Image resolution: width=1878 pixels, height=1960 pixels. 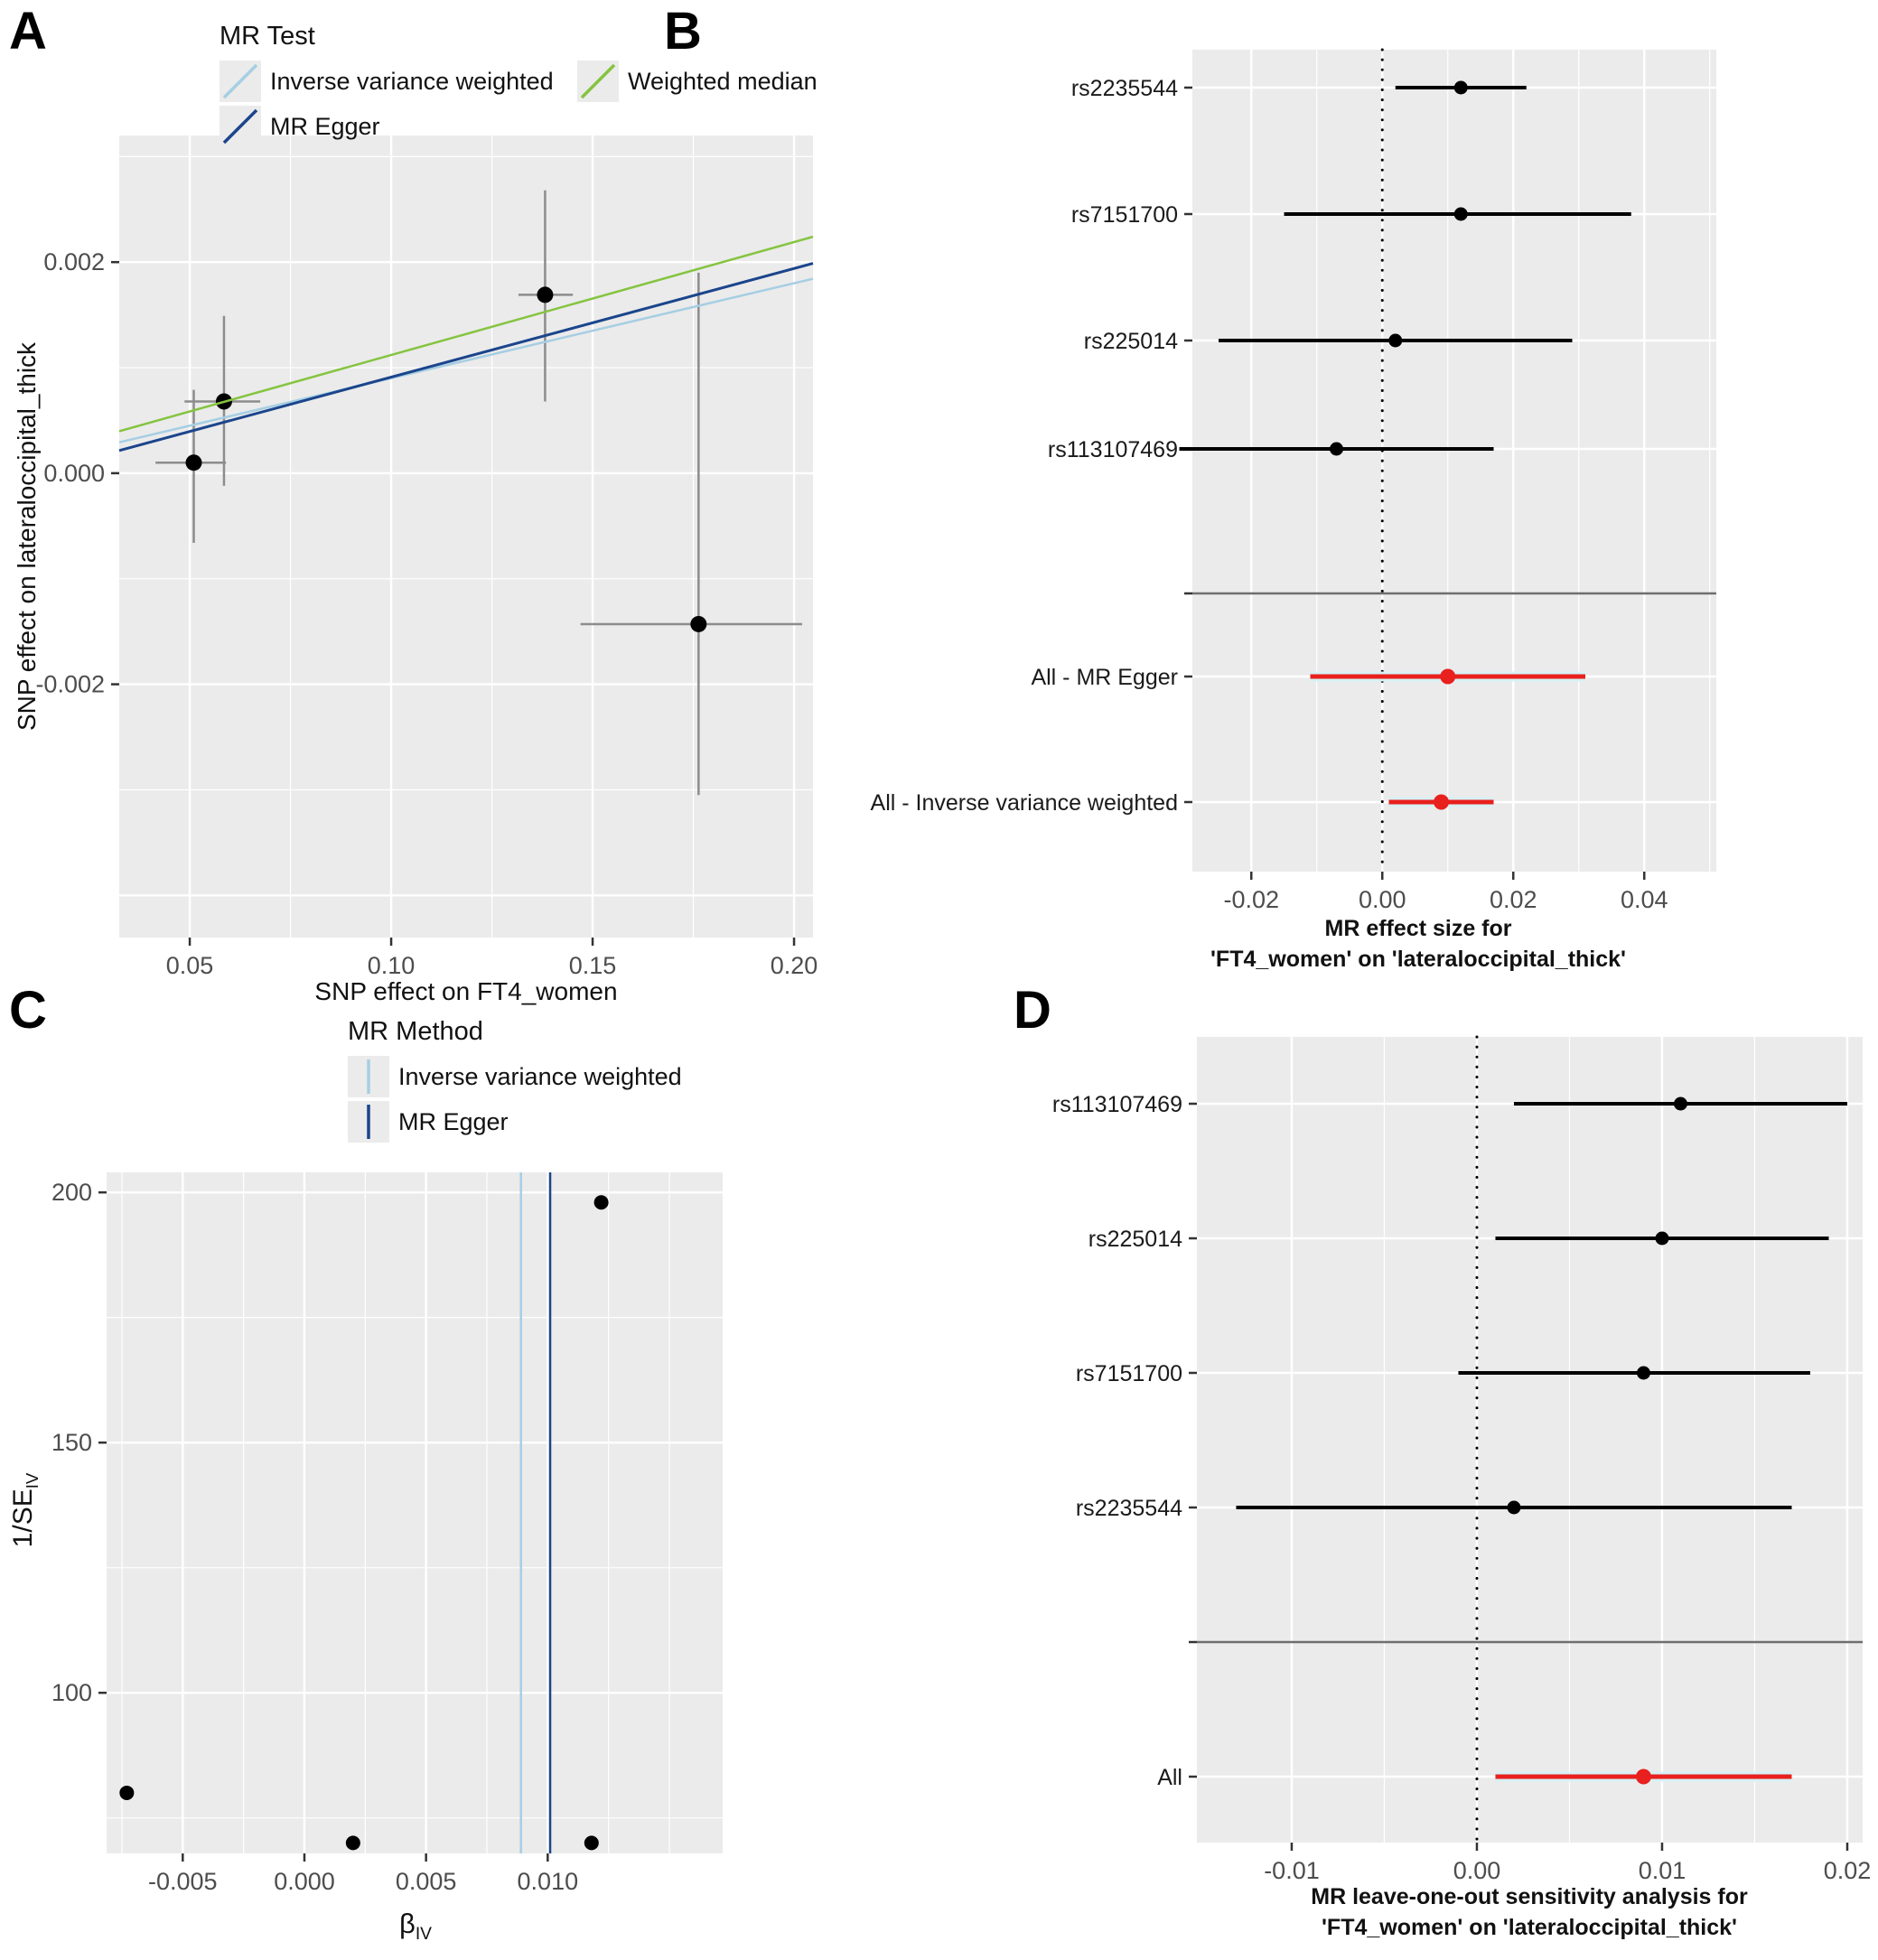 What do you see at coordinates (70, 684) in the screenshot?
I see `y-tick-label: -0.002` at bounding box center [70, 684].